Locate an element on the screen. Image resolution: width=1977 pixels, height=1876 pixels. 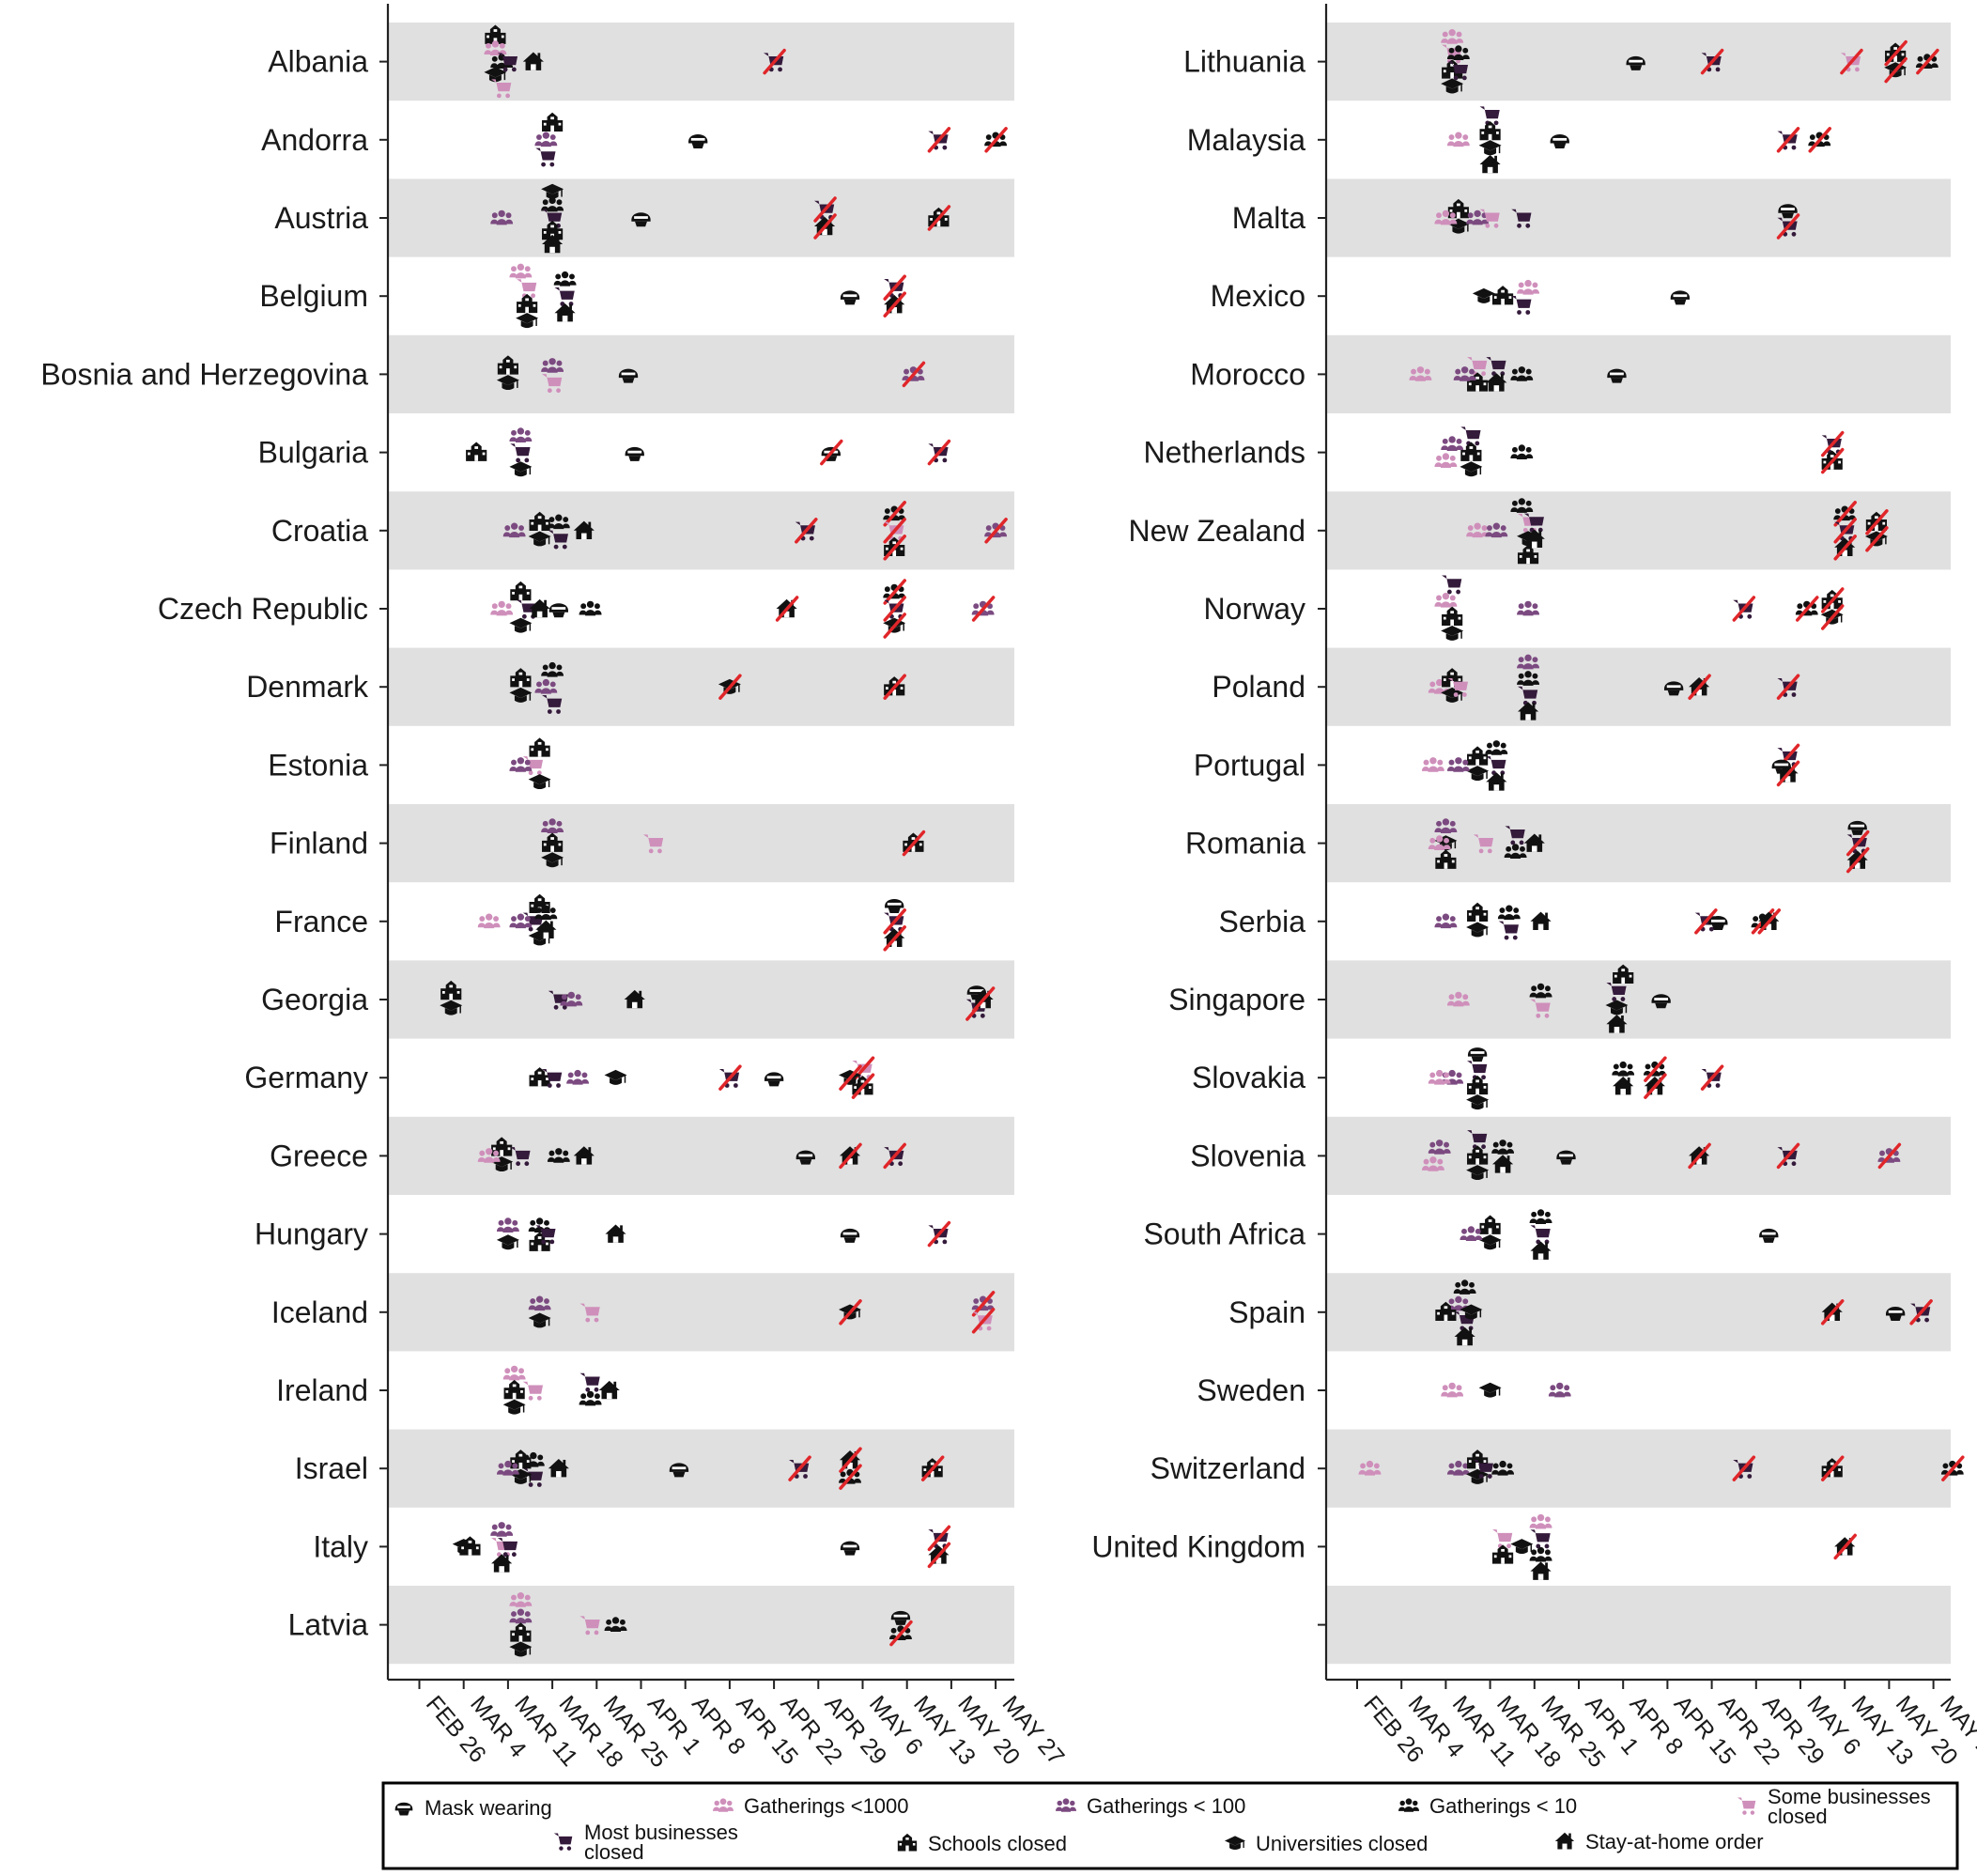
country-label: Singapore is located at coordinates (1236, 999).